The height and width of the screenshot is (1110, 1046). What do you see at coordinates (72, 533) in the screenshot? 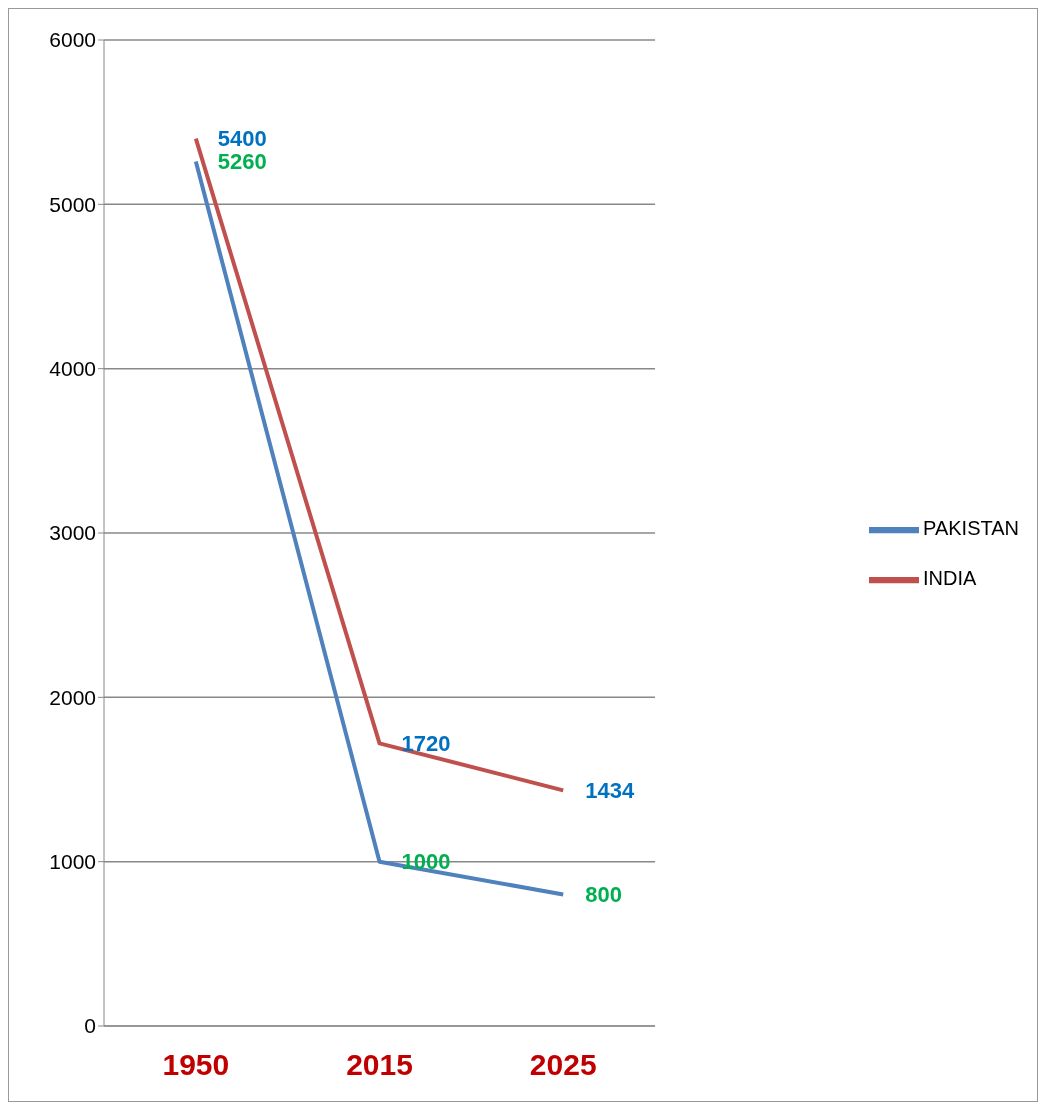
I see `y-tick-label: 3000` at bounding box center [72, 533].